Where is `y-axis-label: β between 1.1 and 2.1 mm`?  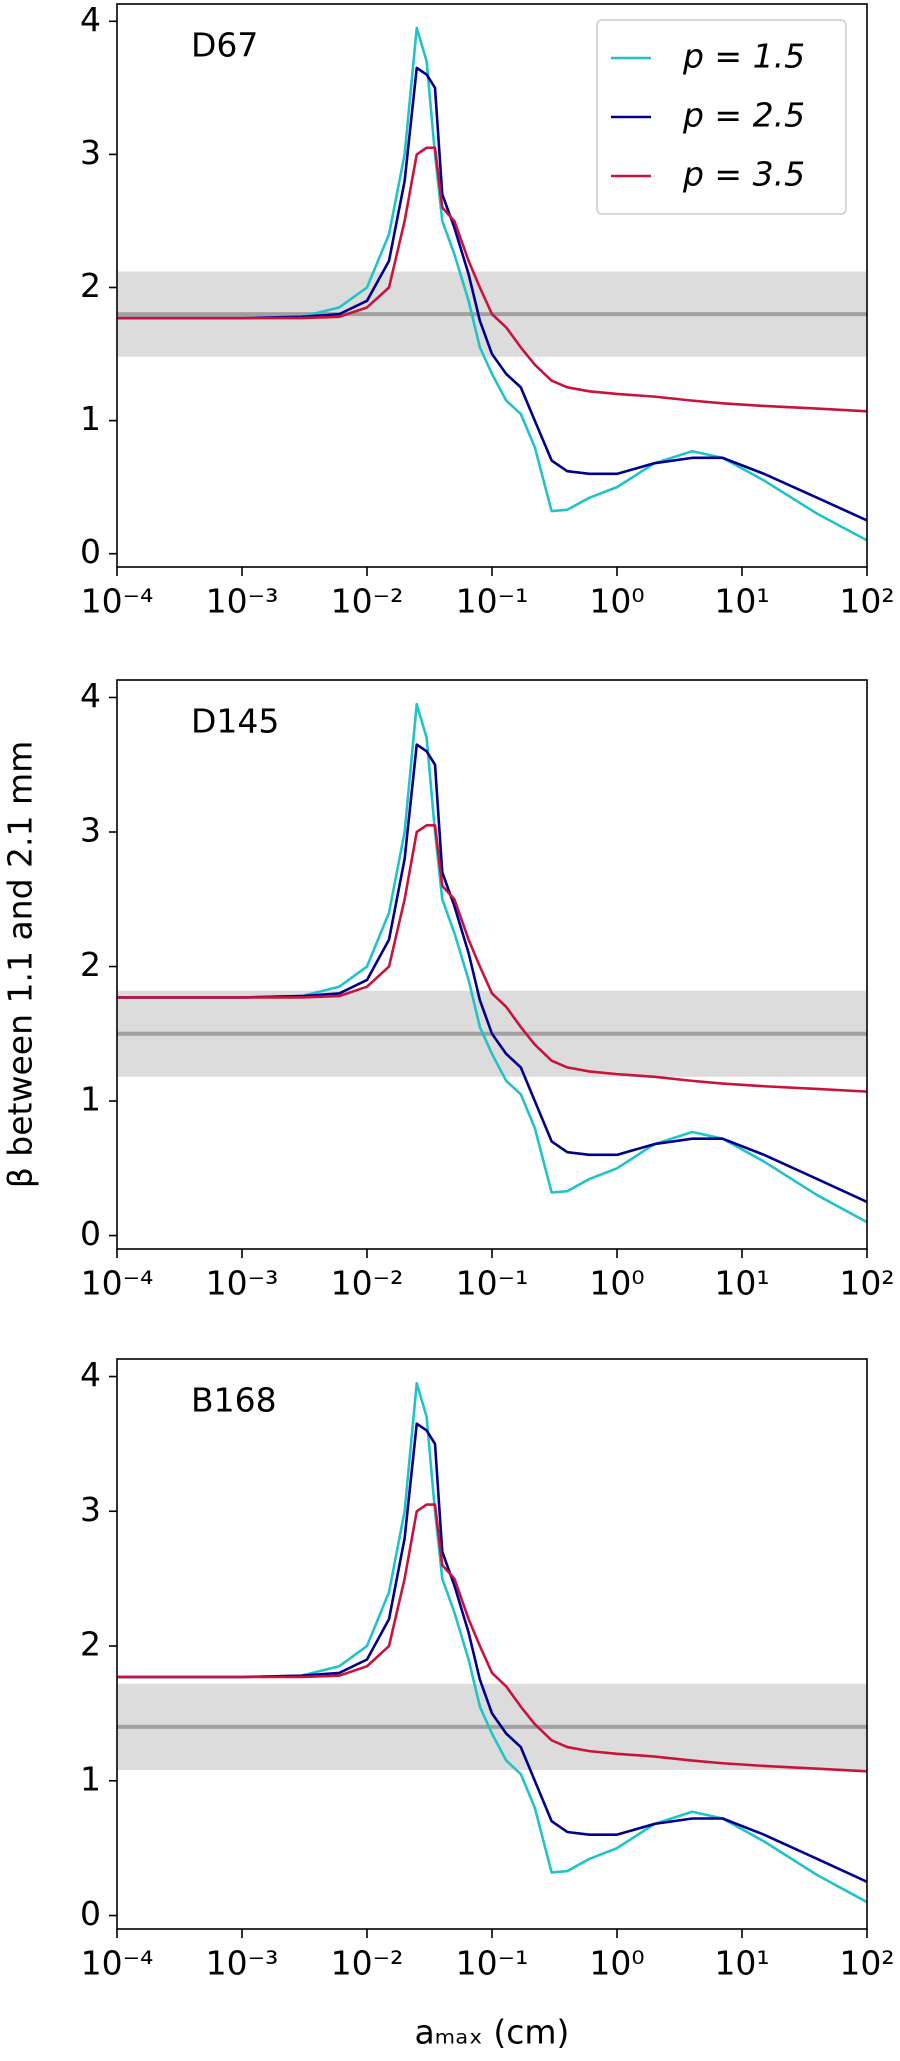
y-axis-label: β between 1.1 and 2.1 mm is located at coordinates (20, 965).